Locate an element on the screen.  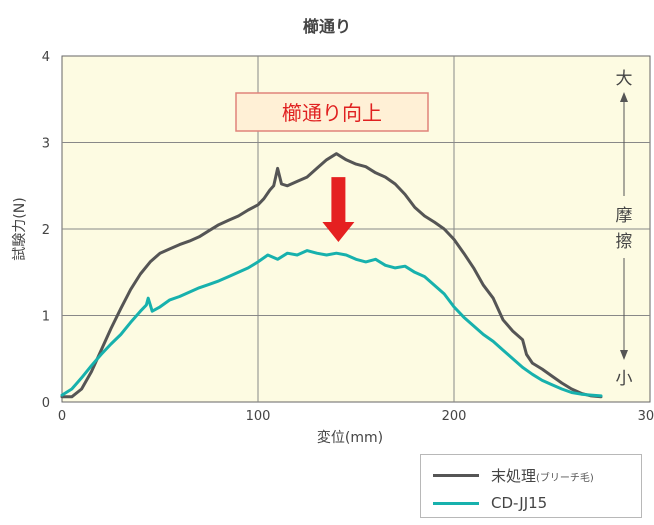
legend-swatch-cd-jj15 is located at coordinates (456, 503).